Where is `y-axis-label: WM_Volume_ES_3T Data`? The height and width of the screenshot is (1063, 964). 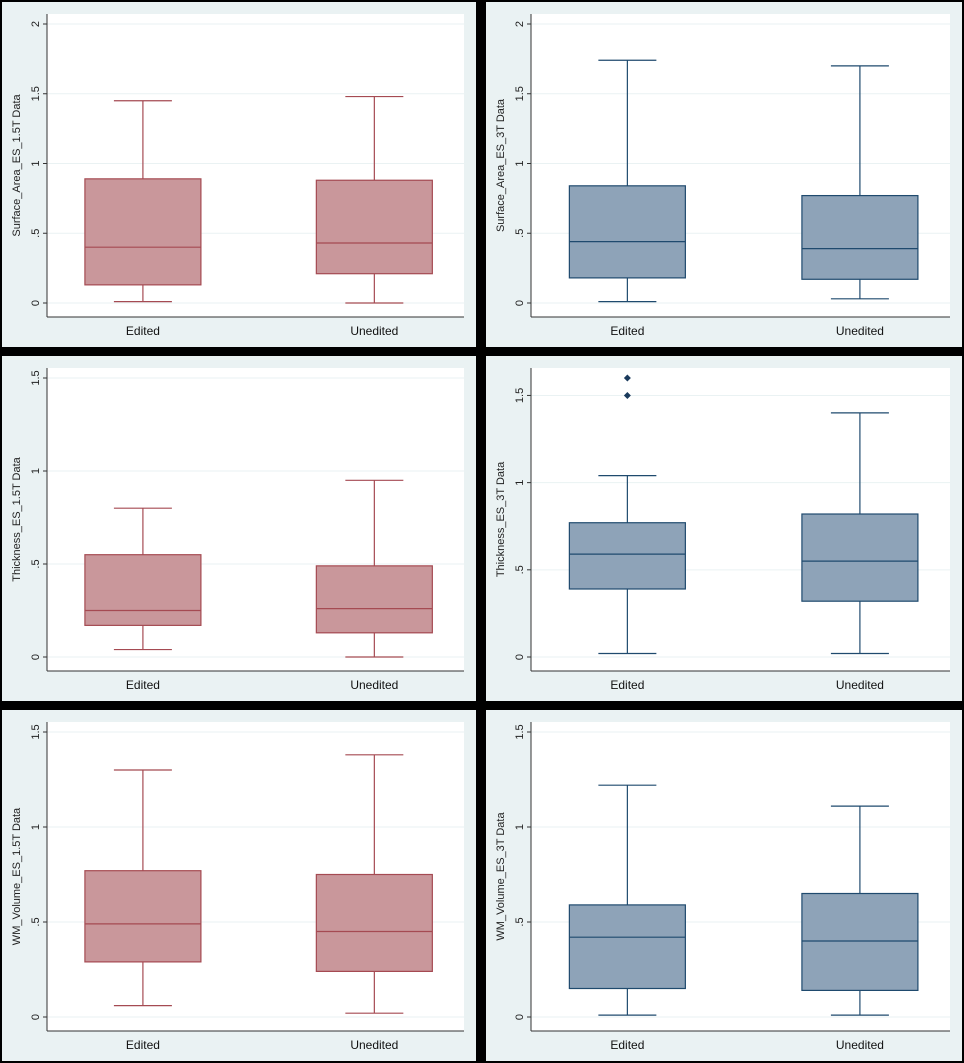
y-axis-label: WM_Volume_ES_3T Data is located at coordinates (501, 876).